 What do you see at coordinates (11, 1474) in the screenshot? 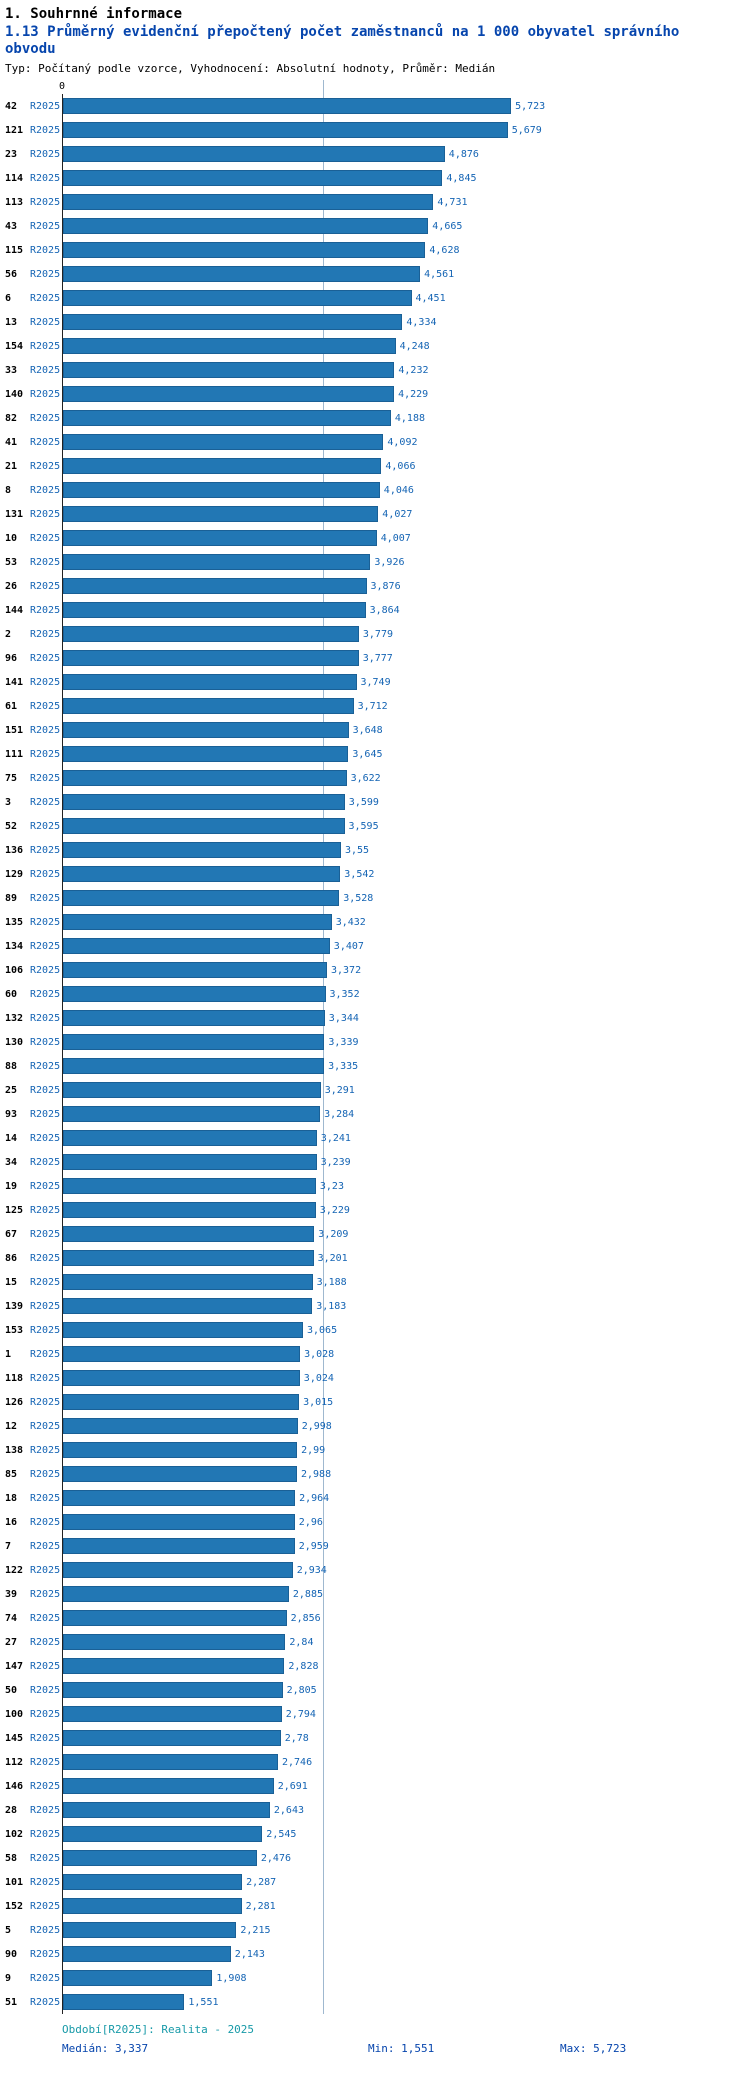
I see `row-id-label: 85` at bounding box center [11, 1474].